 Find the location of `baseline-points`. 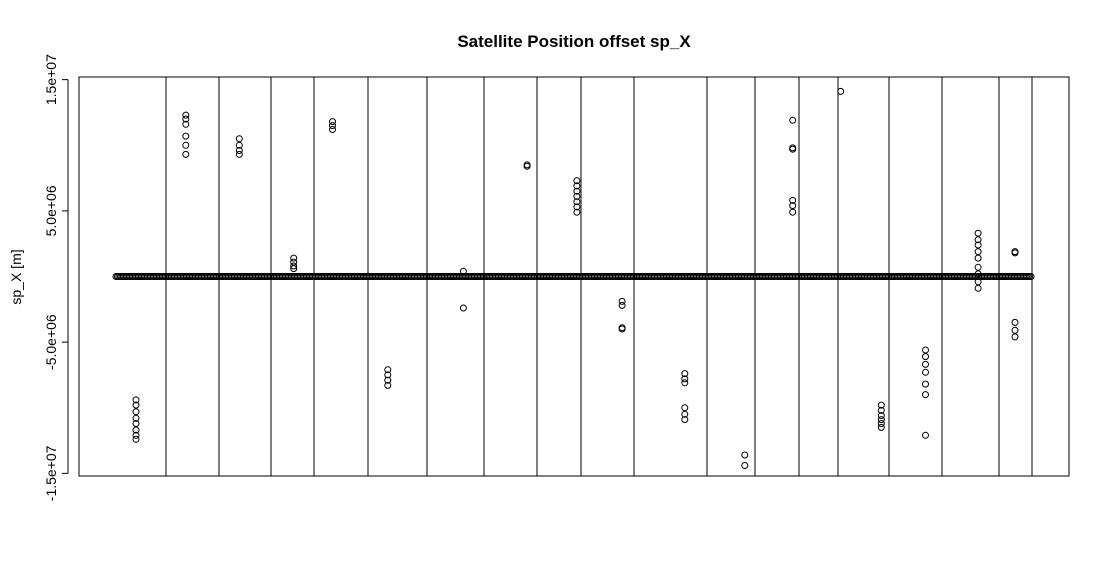

baseline-points is located at coordinates (573, 276).